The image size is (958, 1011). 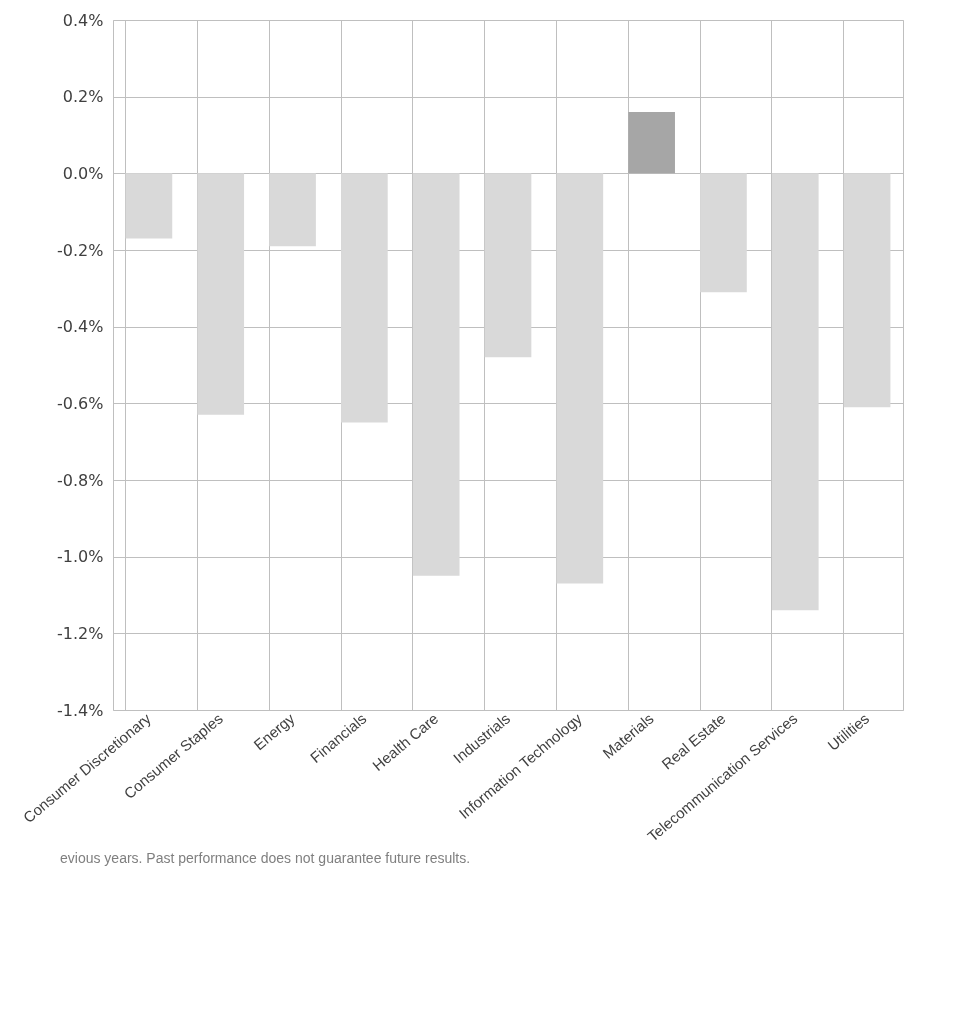 I want to click on text: evious years. Past performance does not guarantee future results., so click(x=266, y=858).